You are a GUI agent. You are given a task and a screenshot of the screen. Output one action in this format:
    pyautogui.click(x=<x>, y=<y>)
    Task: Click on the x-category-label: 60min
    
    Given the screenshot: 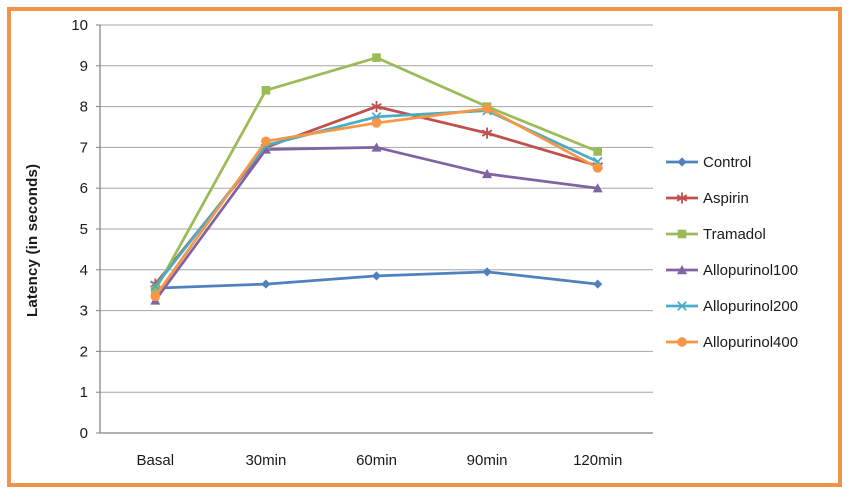 What is the action you would take?
    pyautogui.click(x=376, y=460)
    